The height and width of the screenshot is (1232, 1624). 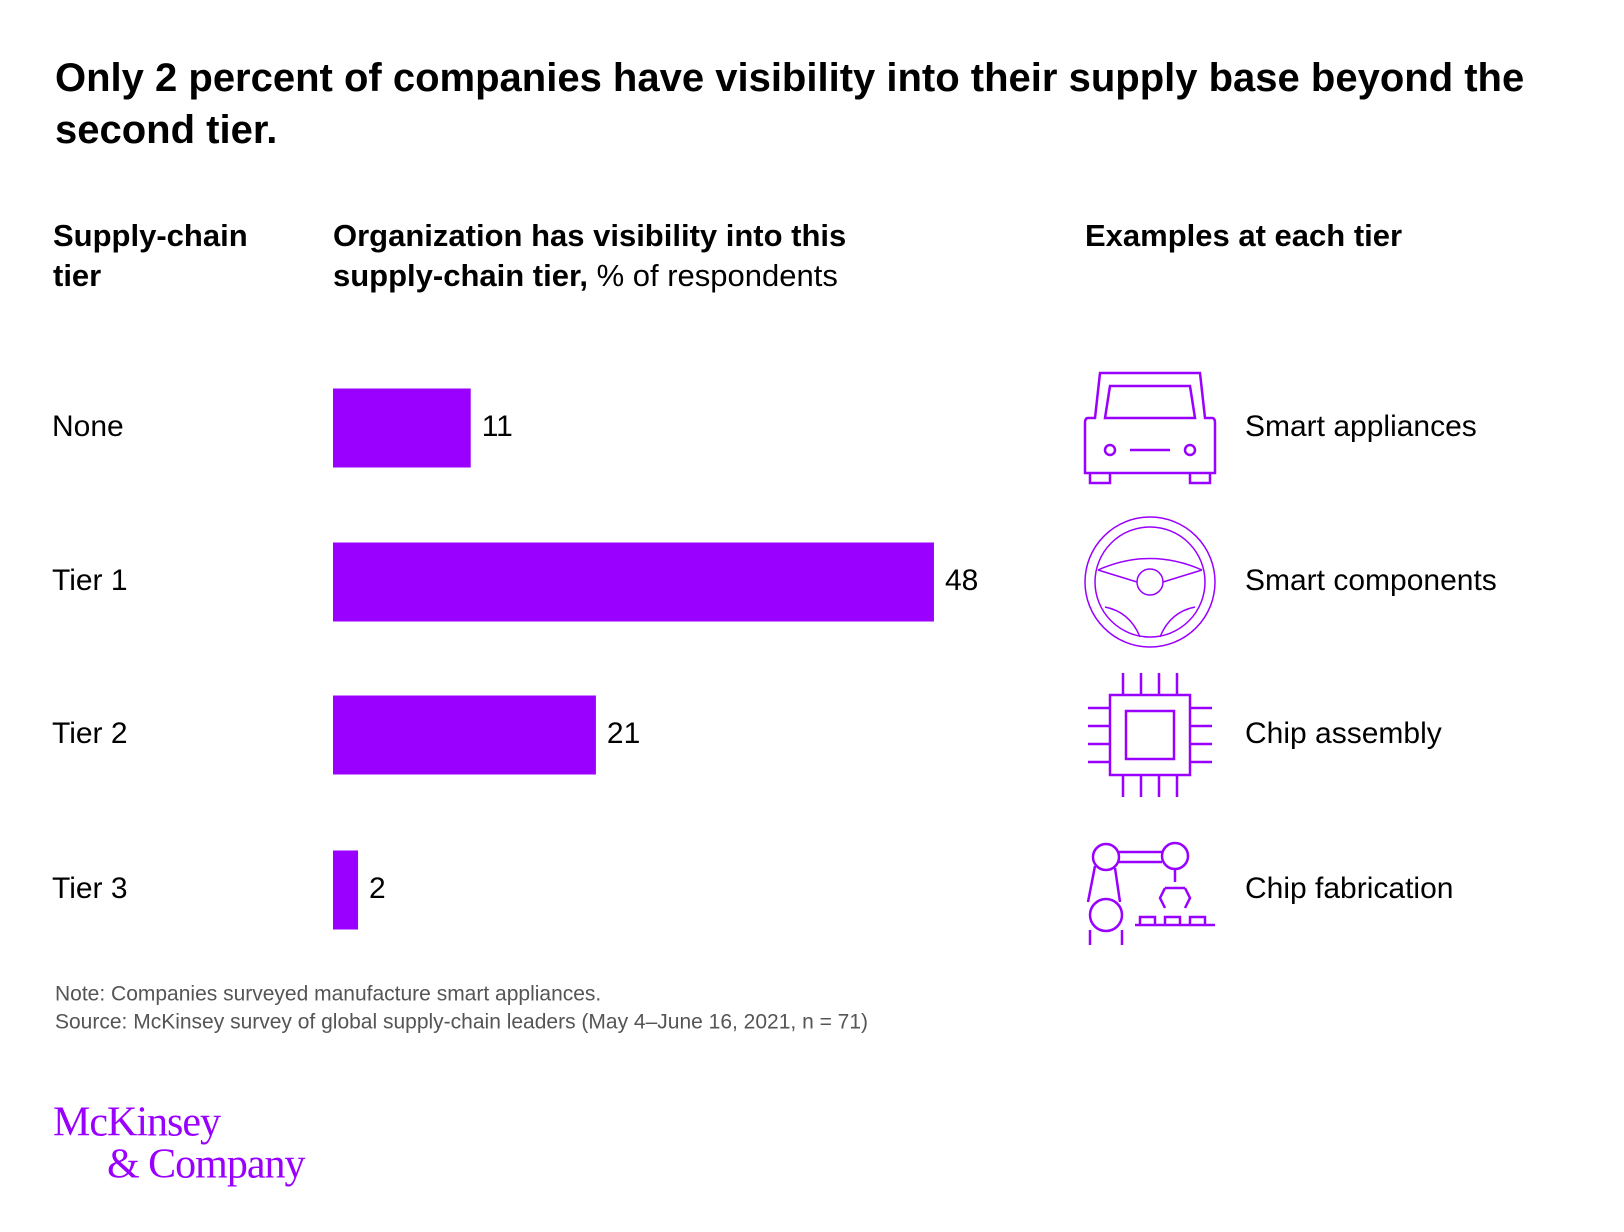 What do you see at coordinates (90, 733) in the screenshot?
I see `category-label: Tier 2` at bounding box center [90, 733].